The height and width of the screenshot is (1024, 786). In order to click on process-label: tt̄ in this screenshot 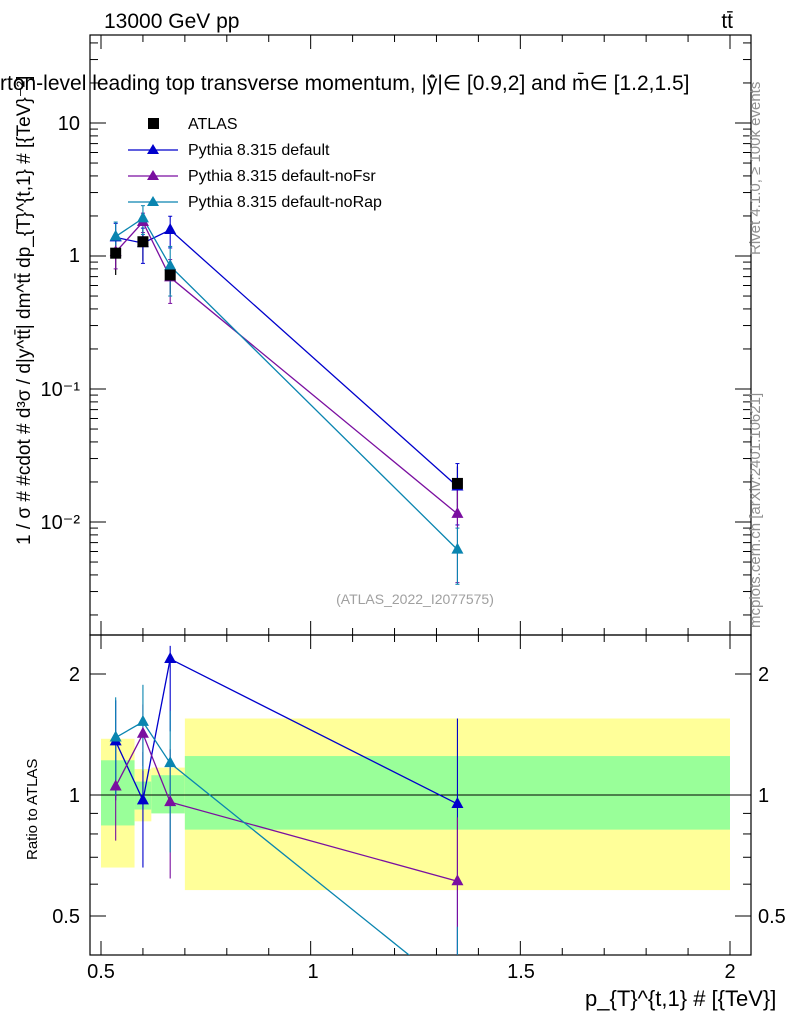, I will do `click(727, 21)`.